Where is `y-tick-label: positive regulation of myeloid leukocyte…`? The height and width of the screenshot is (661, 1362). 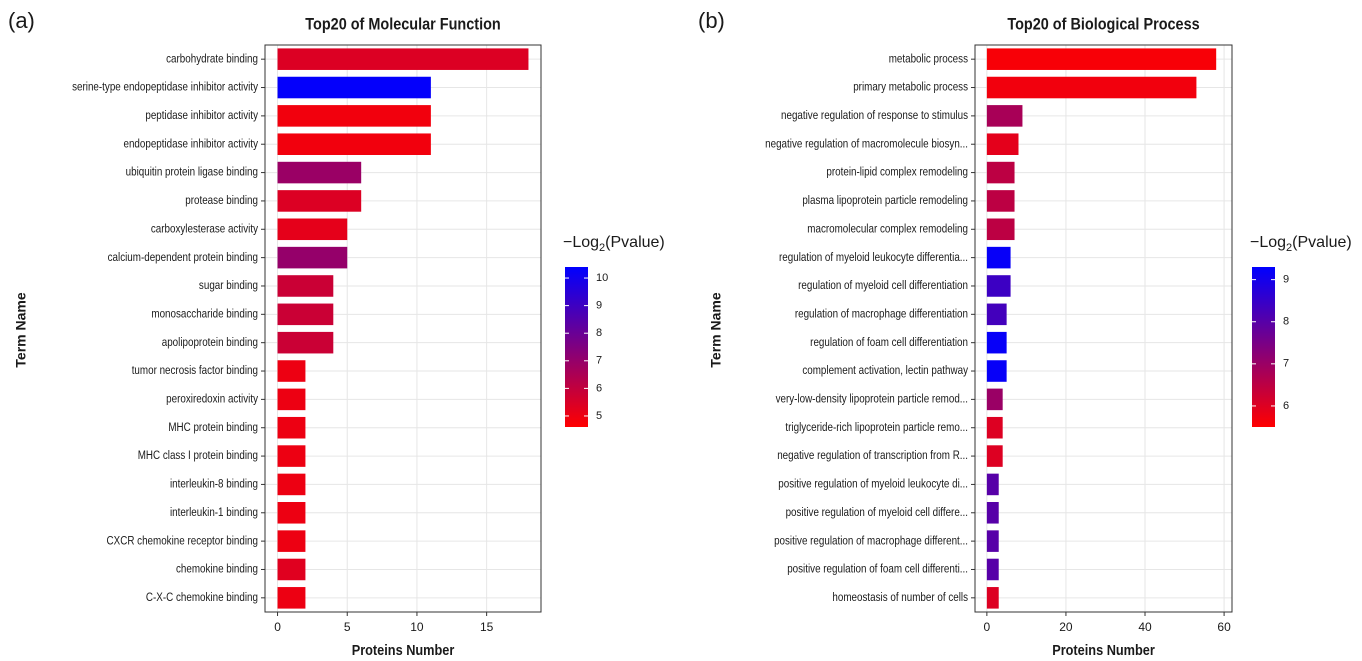
y-tick-label: positive regulation of myeloid leukocyte… is located at coordinates (873, 484).